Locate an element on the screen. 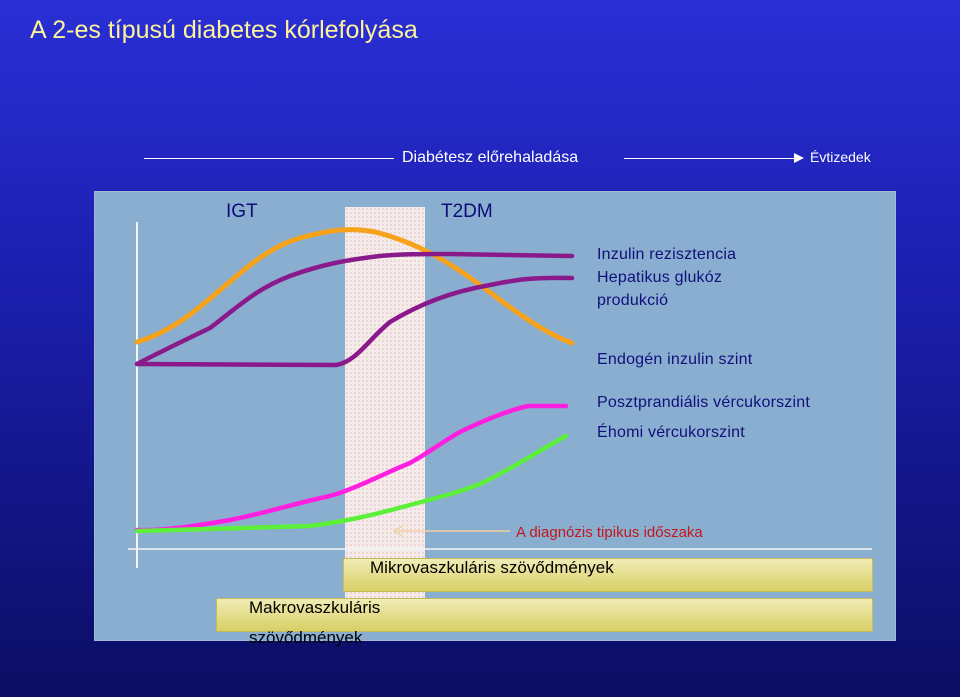  timeline-right-line is located at coordinates (710, 158).